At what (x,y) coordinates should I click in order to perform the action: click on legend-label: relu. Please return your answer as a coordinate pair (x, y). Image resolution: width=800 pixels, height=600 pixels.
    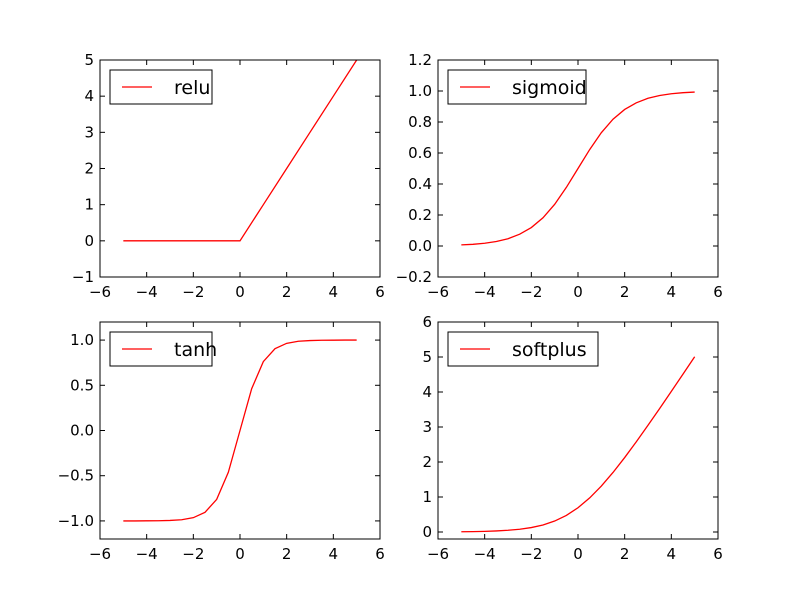
    Looking at the image, I should click on (192, 88).